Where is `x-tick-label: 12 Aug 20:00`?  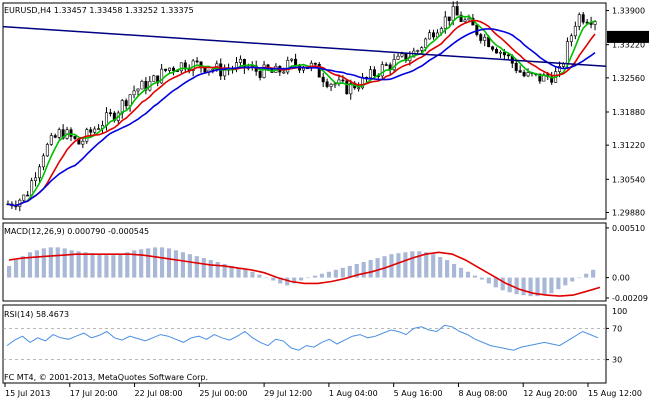 x-tick-label: 12 Aug 20:00 is located at coordinates (550, 393).